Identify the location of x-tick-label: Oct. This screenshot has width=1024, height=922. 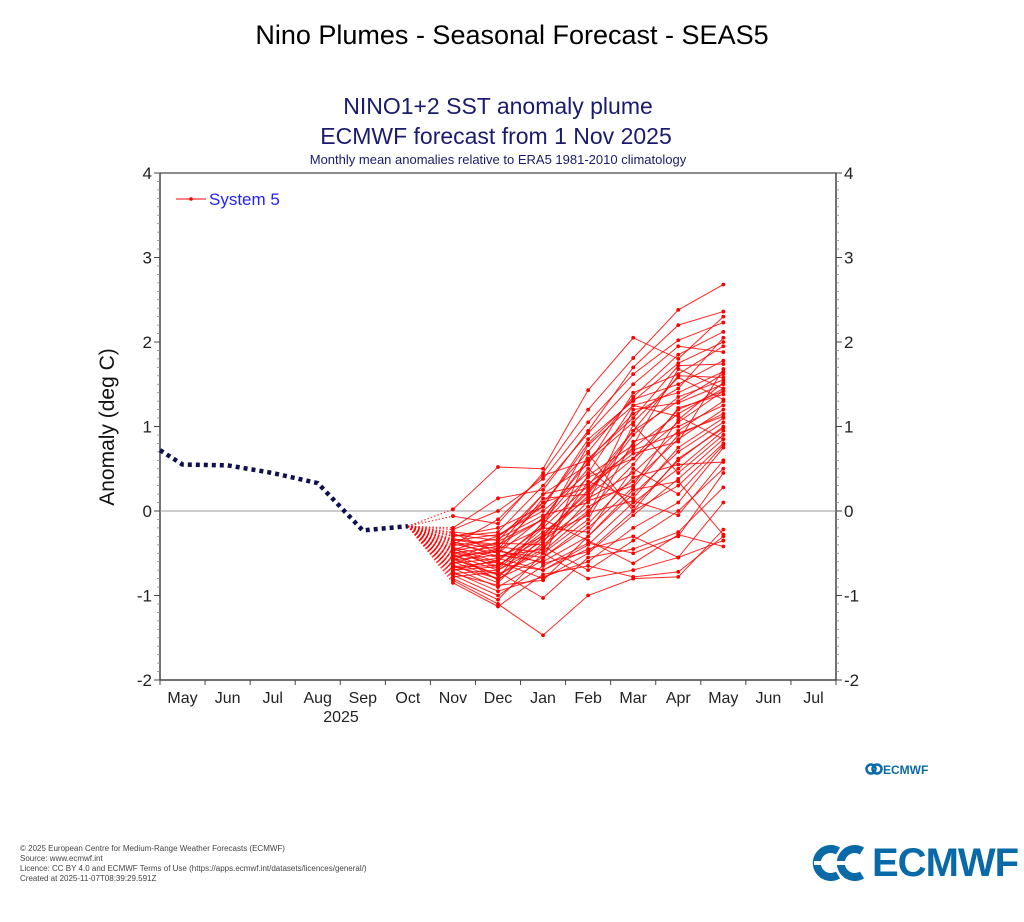
(407, 698).